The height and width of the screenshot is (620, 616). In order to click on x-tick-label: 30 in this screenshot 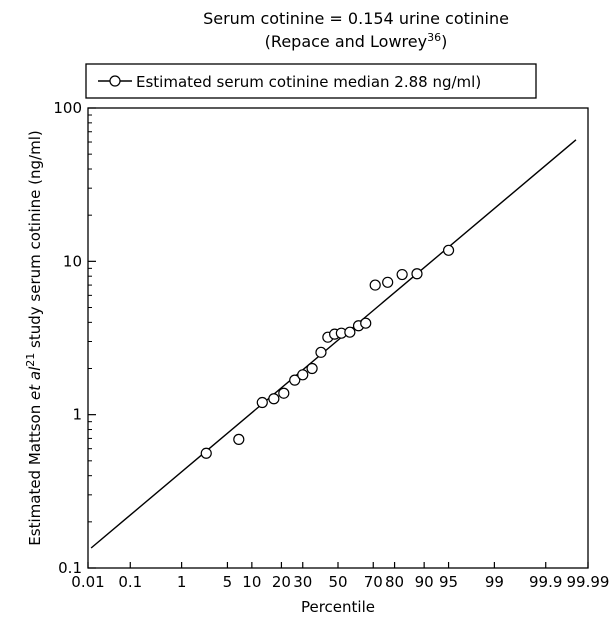, I will do `click(302, 582)`.